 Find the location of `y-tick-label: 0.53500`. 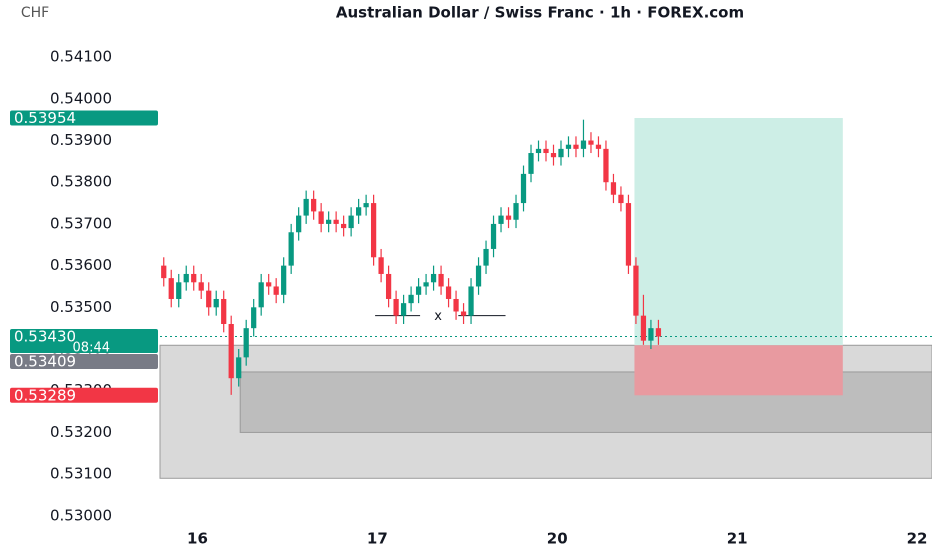

y-tick-label: 0.53500 is located at coordinates (81, 307).